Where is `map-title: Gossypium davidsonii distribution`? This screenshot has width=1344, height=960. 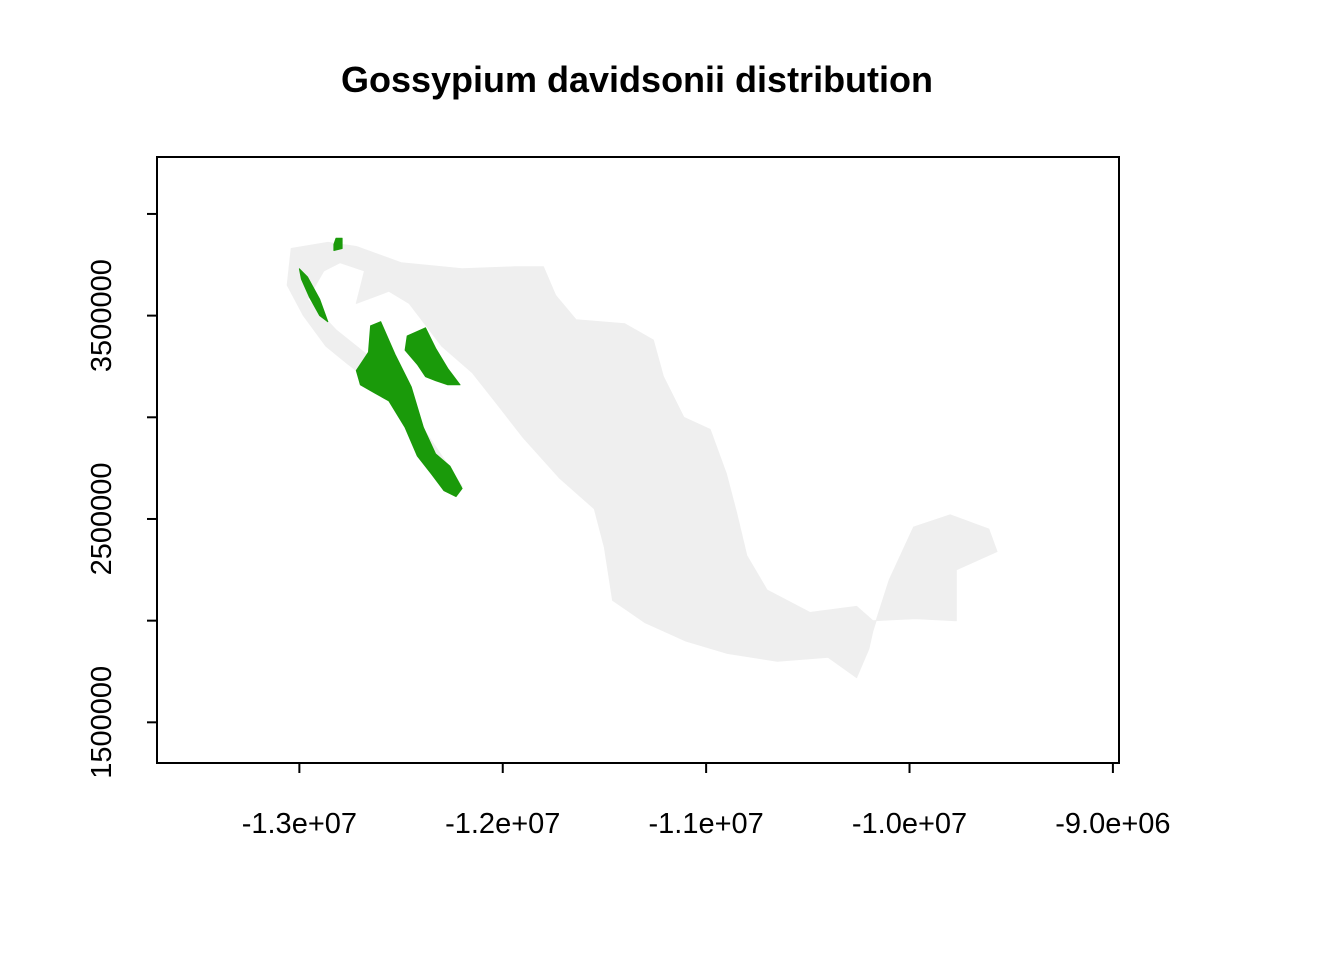
map-title: Gossypium davidsonii distribution is located at coordinates (637, 79).